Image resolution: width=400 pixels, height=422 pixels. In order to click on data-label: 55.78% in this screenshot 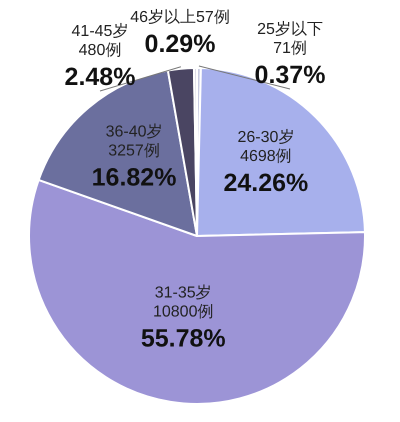, I will do `click(183, 338)`.